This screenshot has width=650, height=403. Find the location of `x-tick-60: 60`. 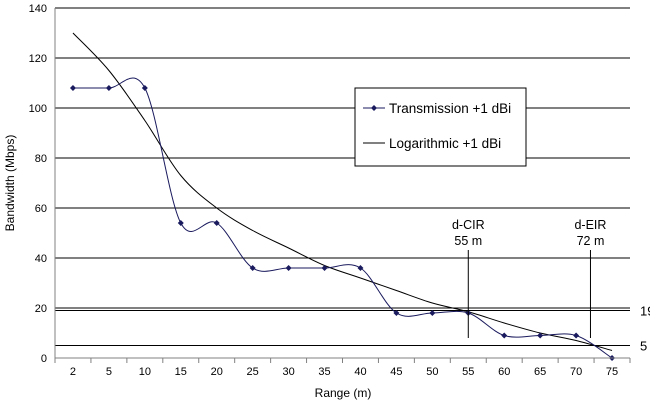

x-tick-60: 60 is located at coordinates (504, 372).